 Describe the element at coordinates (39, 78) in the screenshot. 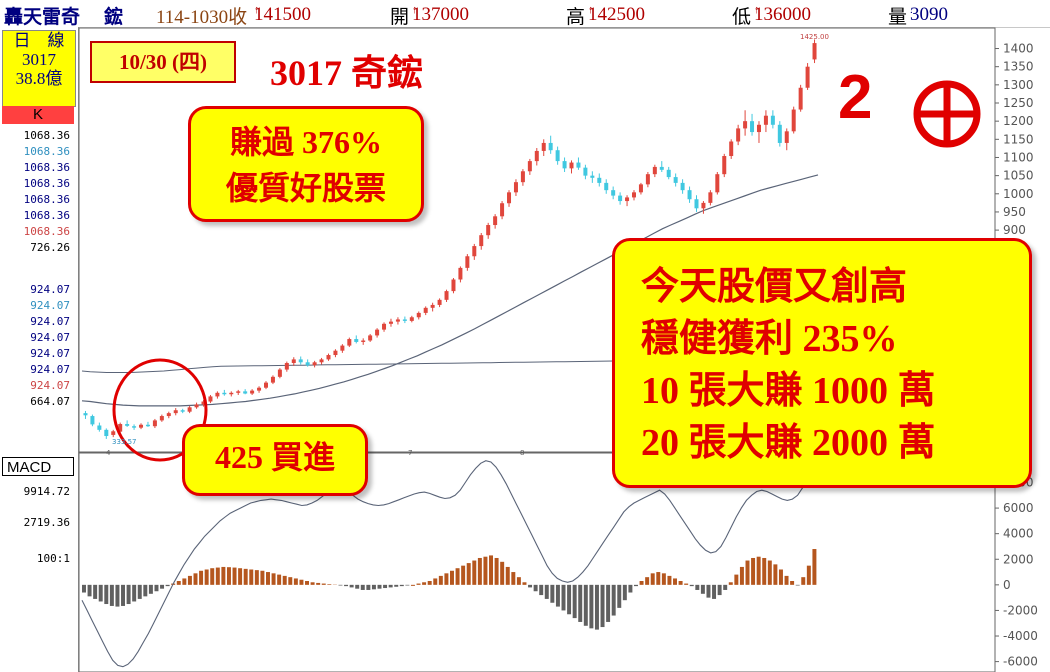

I see `turnover: 38.8億` at that location.